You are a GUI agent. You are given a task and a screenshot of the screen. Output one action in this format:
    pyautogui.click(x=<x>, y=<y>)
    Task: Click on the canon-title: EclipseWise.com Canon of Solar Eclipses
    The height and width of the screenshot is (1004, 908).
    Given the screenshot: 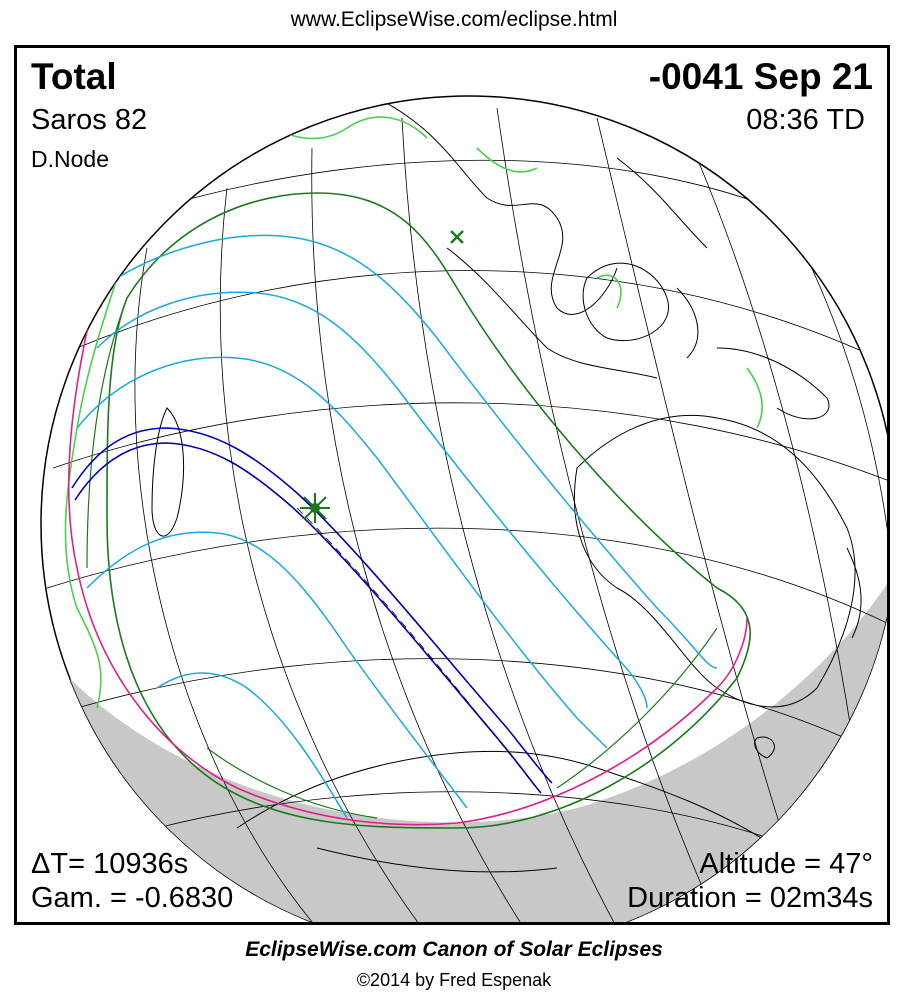 What is the action you would take?
    pyautogui.click(x=454, y=949)
    